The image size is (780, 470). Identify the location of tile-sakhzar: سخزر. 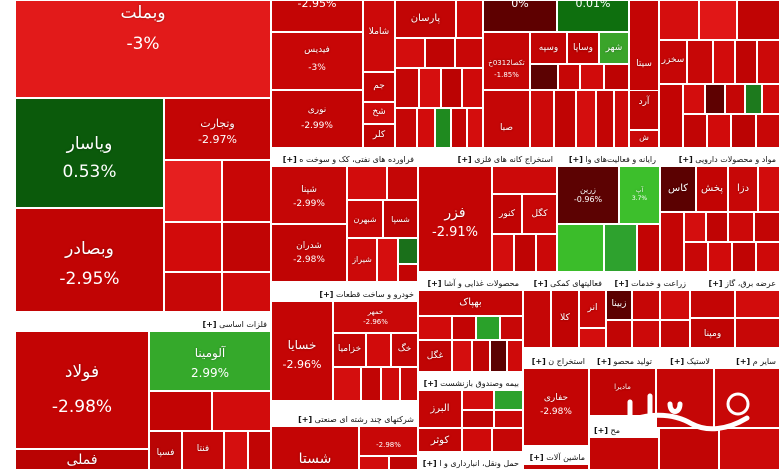
(673, 62).